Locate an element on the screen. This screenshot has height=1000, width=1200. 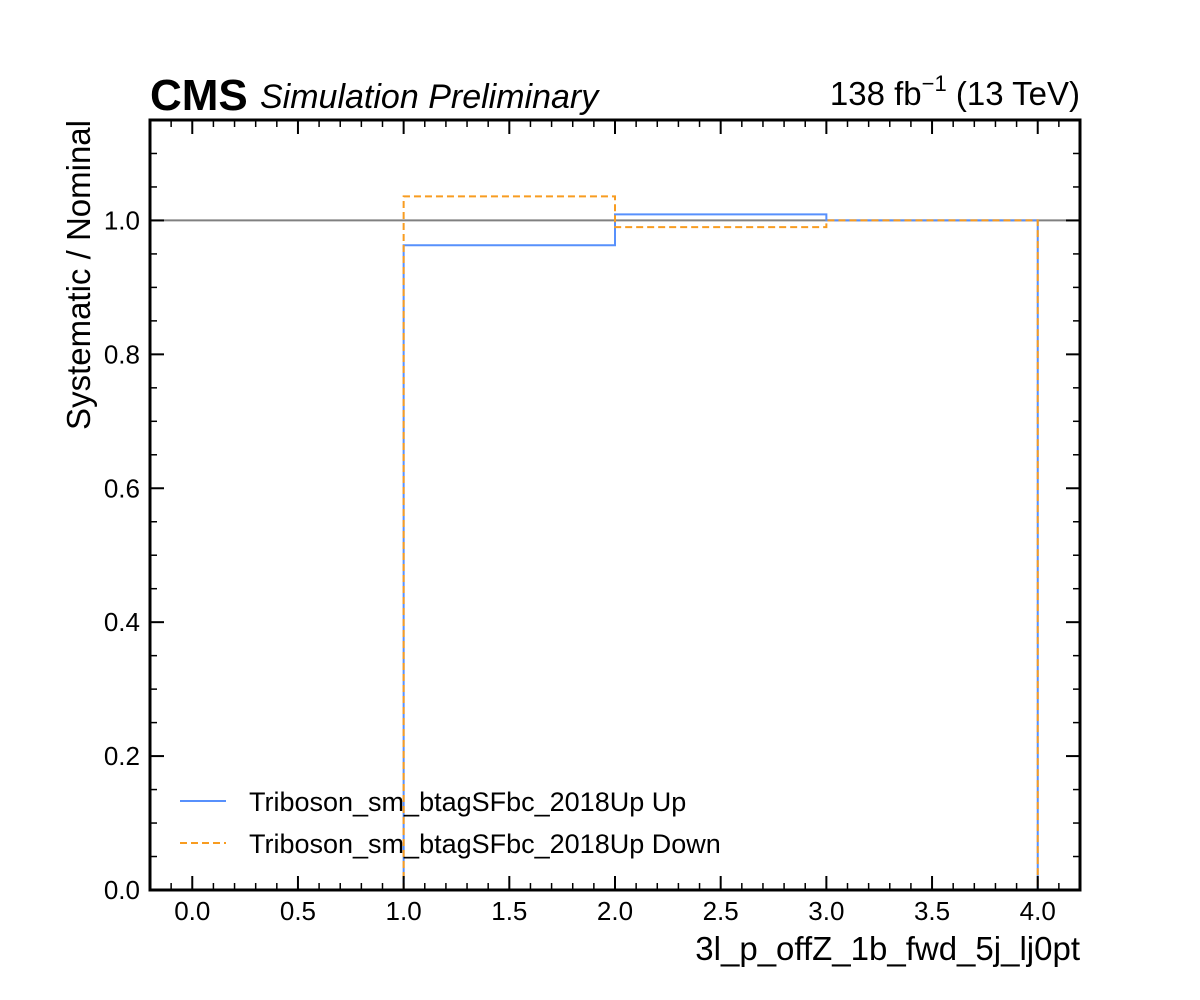
lumi-exponent: −1 is located at coordinates (934, 83).